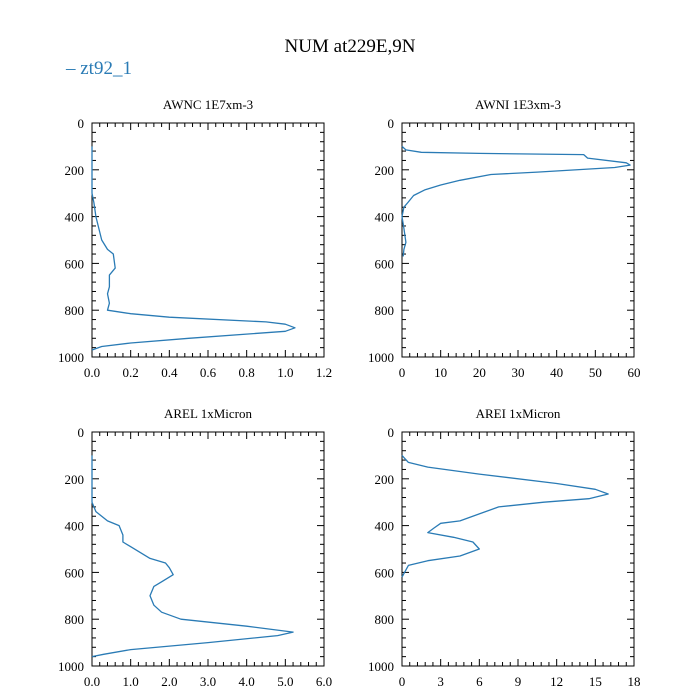 This screenshot has width=700, height=700. Describe the element at coordinates (634, 681) in the screenshot. I see `x-tick-label: 18` at that location.